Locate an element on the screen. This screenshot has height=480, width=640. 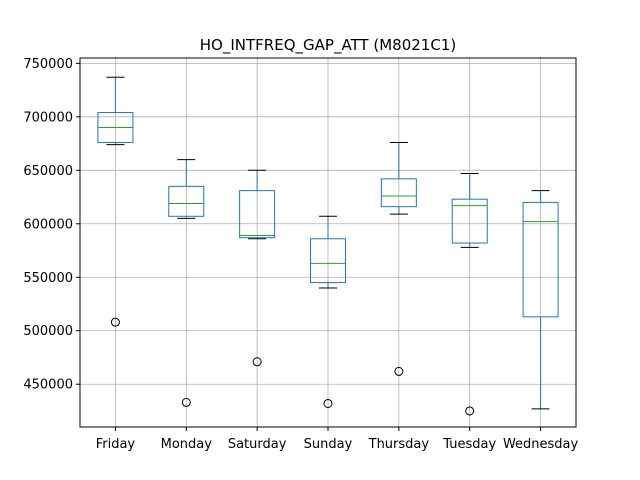
x-tick-label: Sunday is located at coordinates (328, 444).